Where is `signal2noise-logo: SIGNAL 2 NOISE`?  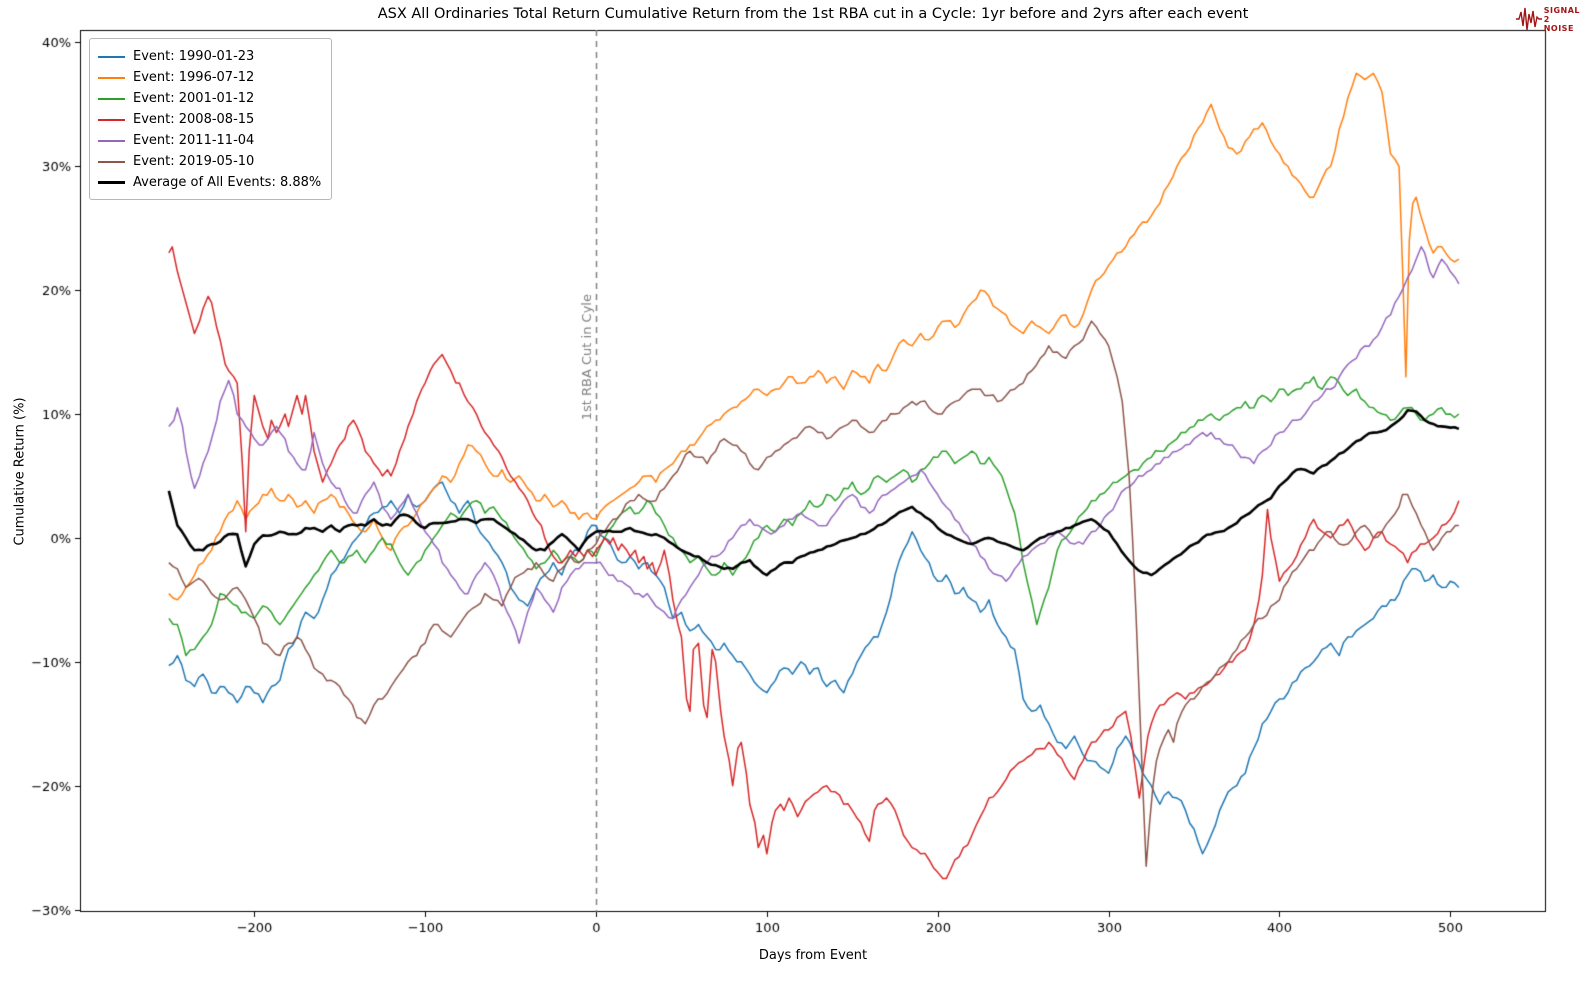 signal2noise-logo: SIGNAL 2 NOISE is located at coordinates (1547, 19).